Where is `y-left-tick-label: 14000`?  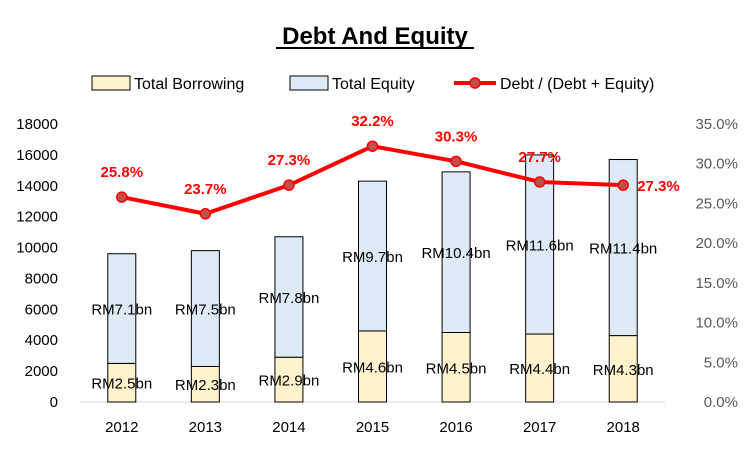 y-left-tick-label: 14000 is located at coordinates (37, 186).